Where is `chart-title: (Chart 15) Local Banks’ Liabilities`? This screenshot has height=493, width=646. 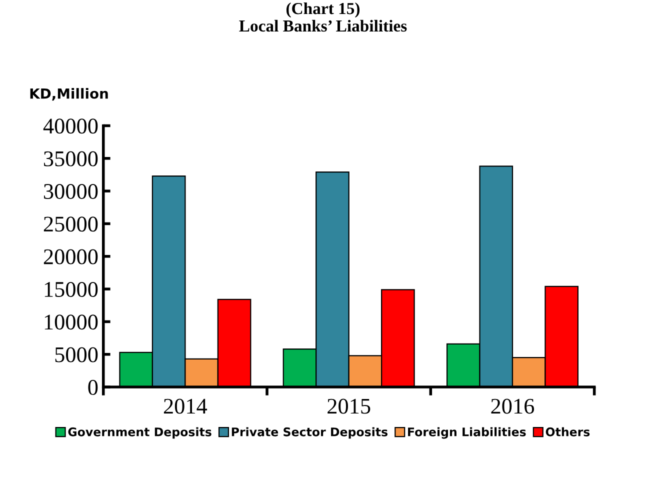 chart-title: (Chart 15) Local Banks’ Liabilities is located at coordinates (323, 17).